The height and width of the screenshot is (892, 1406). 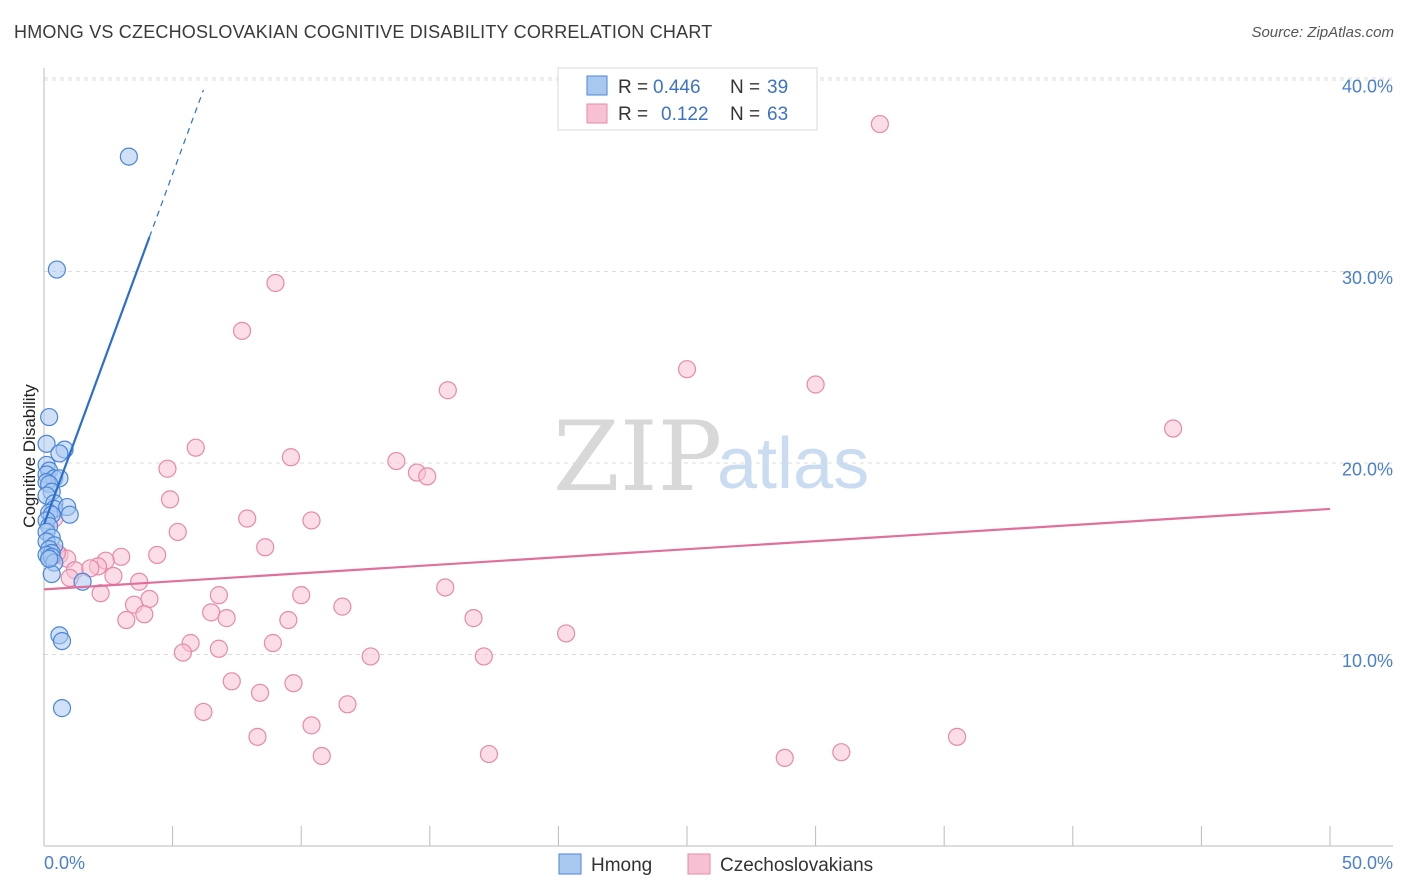 What do you see at coordinates (699, 864) in the screenshot?
I see `czech-bottom-swatch` at bounding box center [699, 864].